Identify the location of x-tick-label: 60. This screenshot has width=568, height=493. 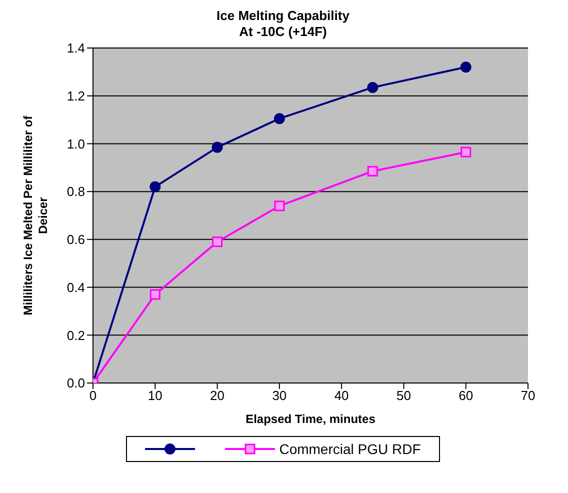
(466, 396).